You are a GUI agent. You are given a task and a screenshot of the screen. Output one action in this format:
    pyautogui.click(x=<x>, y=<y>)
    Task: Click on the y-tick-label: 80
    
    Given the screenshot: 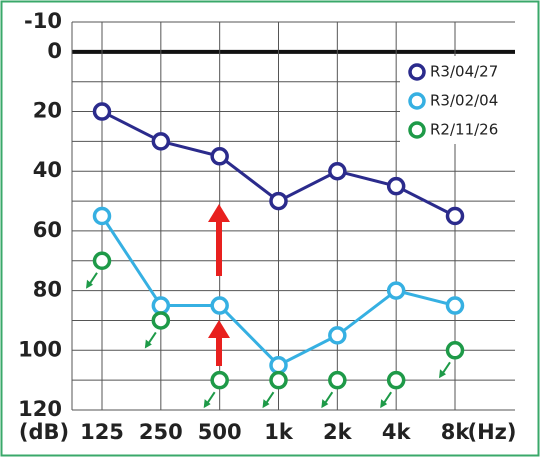 What is the action you would take?
    pyautogui.click(x=47, y=290)
    